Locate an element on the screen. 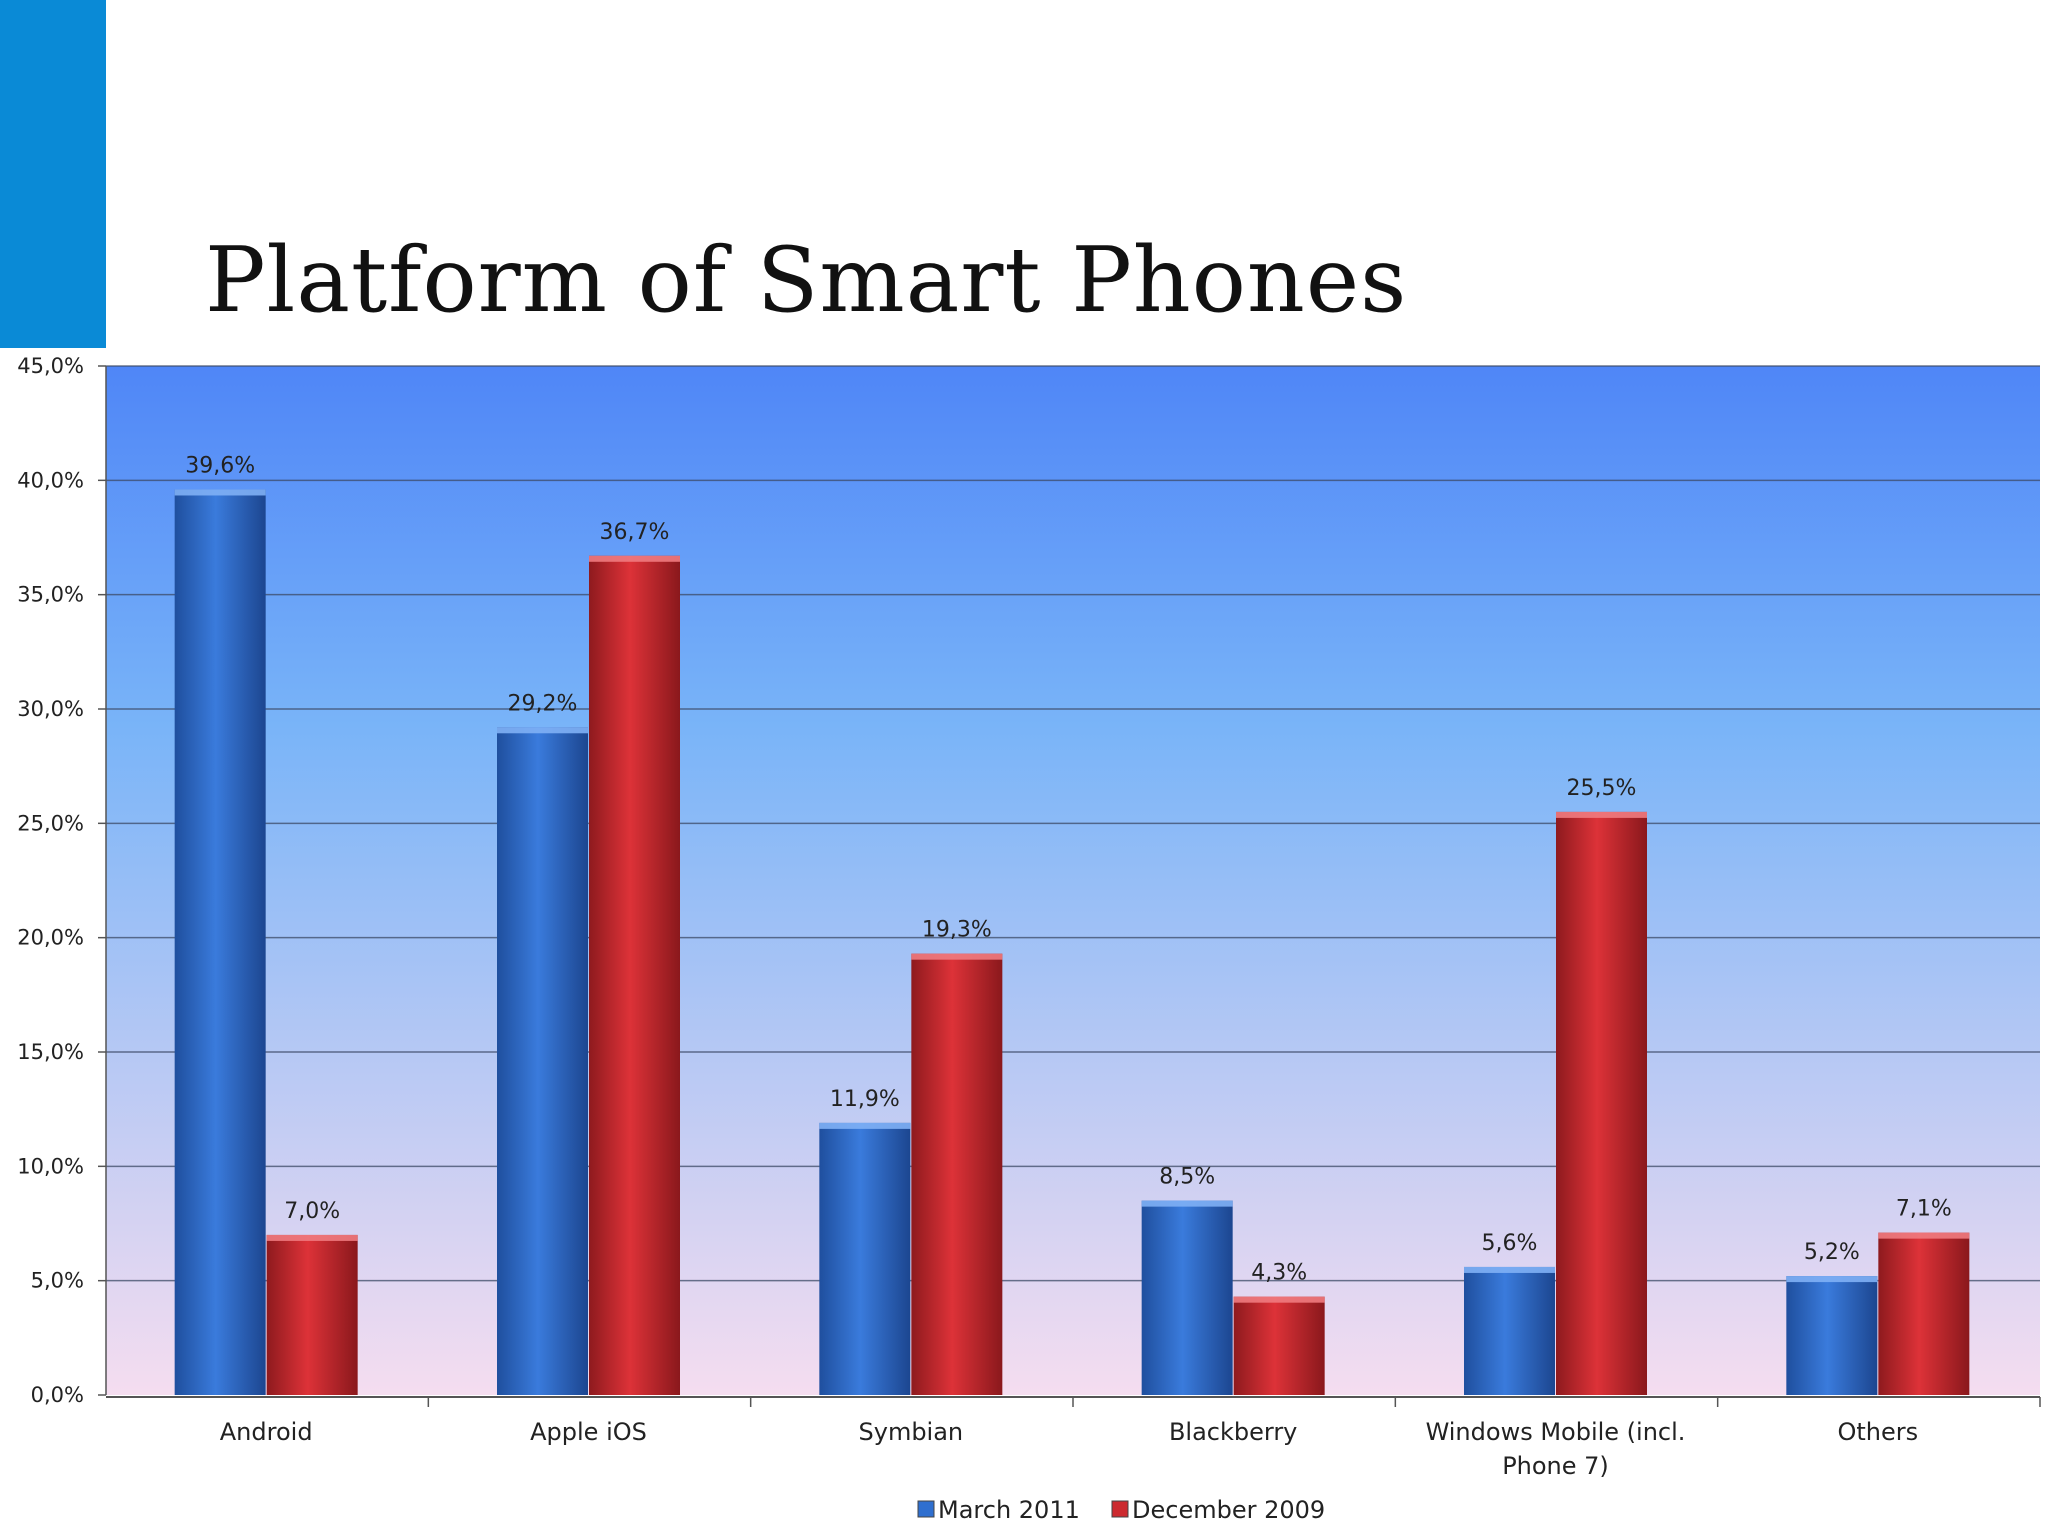 This screenshot has width=2048, height=1536. legend-label: December 2009 is located at coordinates (1228, 1510).